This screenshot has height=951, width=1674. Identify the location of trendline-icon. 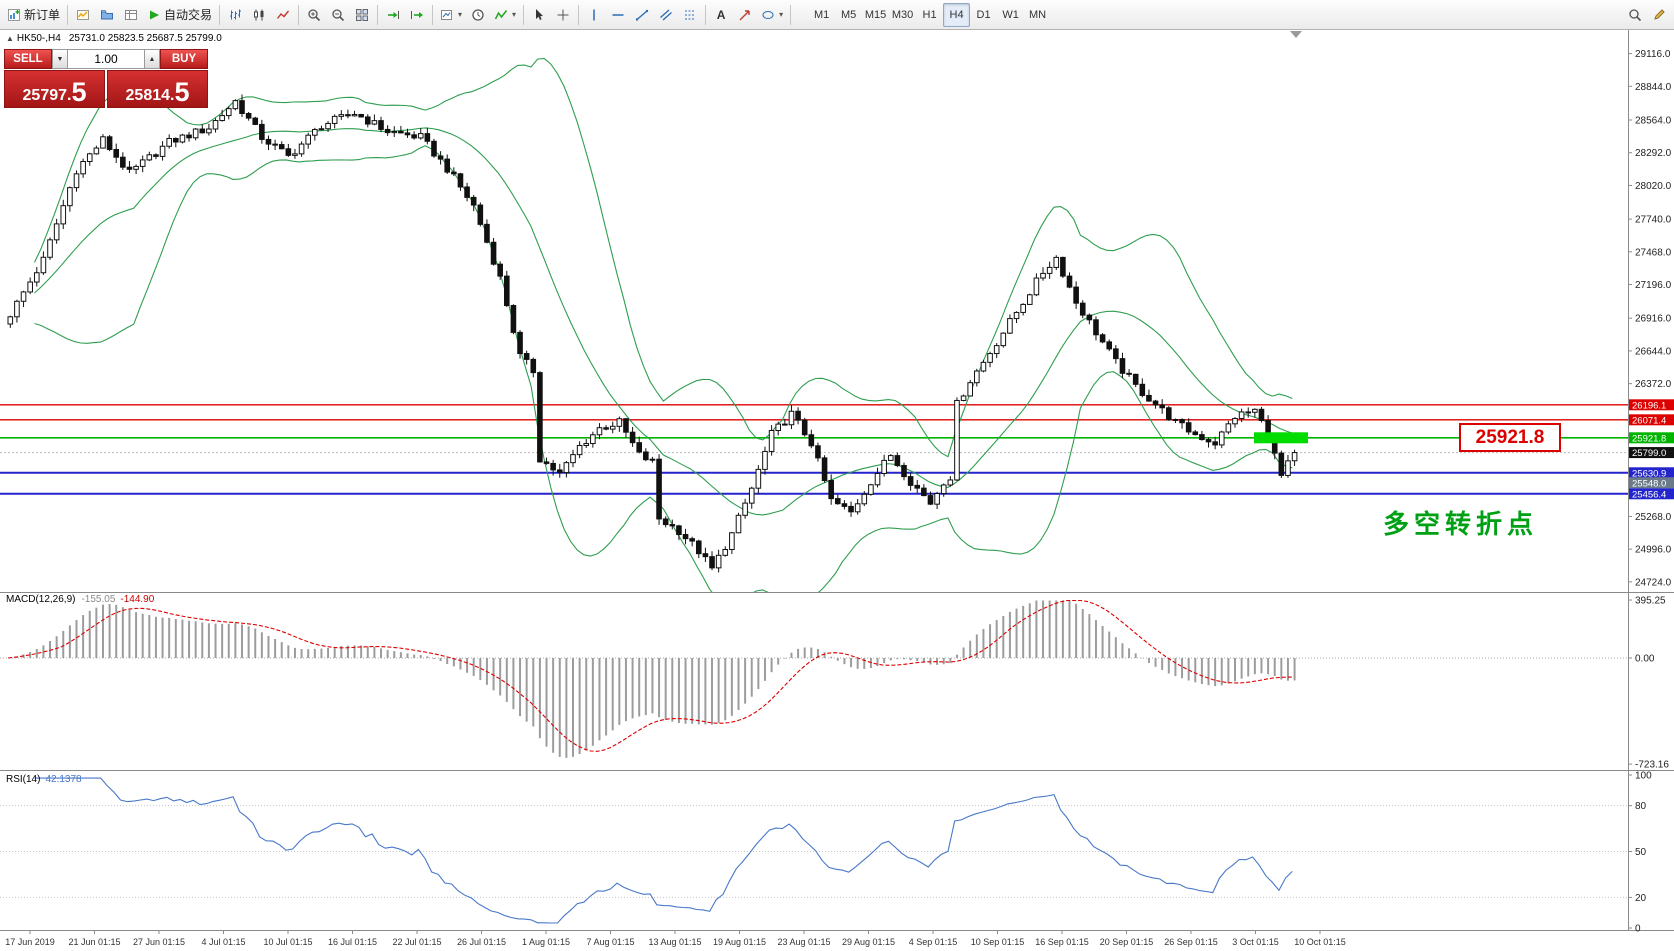
(642, 15).